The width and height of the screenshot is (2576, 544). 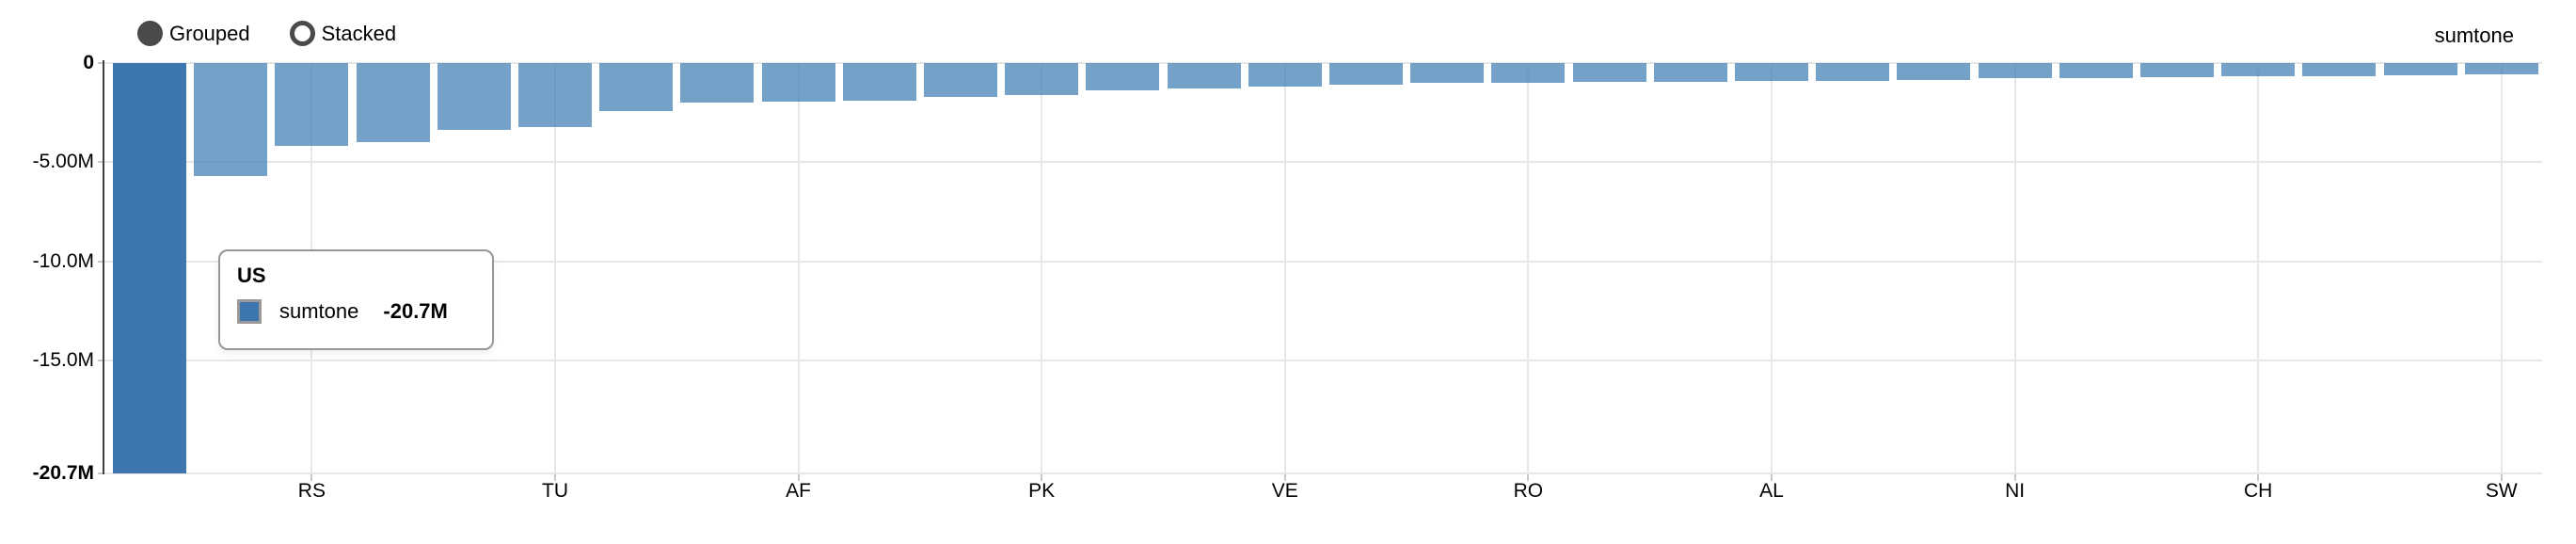 I want to click on x-axis-baseline, so click(x=1323, y=473).